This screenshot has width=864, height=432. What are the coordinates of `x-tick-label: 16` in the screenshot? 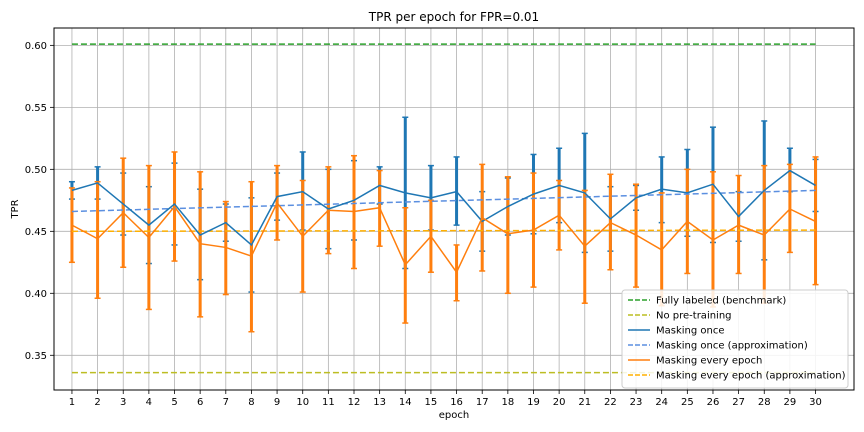 It's located at (456, 402).